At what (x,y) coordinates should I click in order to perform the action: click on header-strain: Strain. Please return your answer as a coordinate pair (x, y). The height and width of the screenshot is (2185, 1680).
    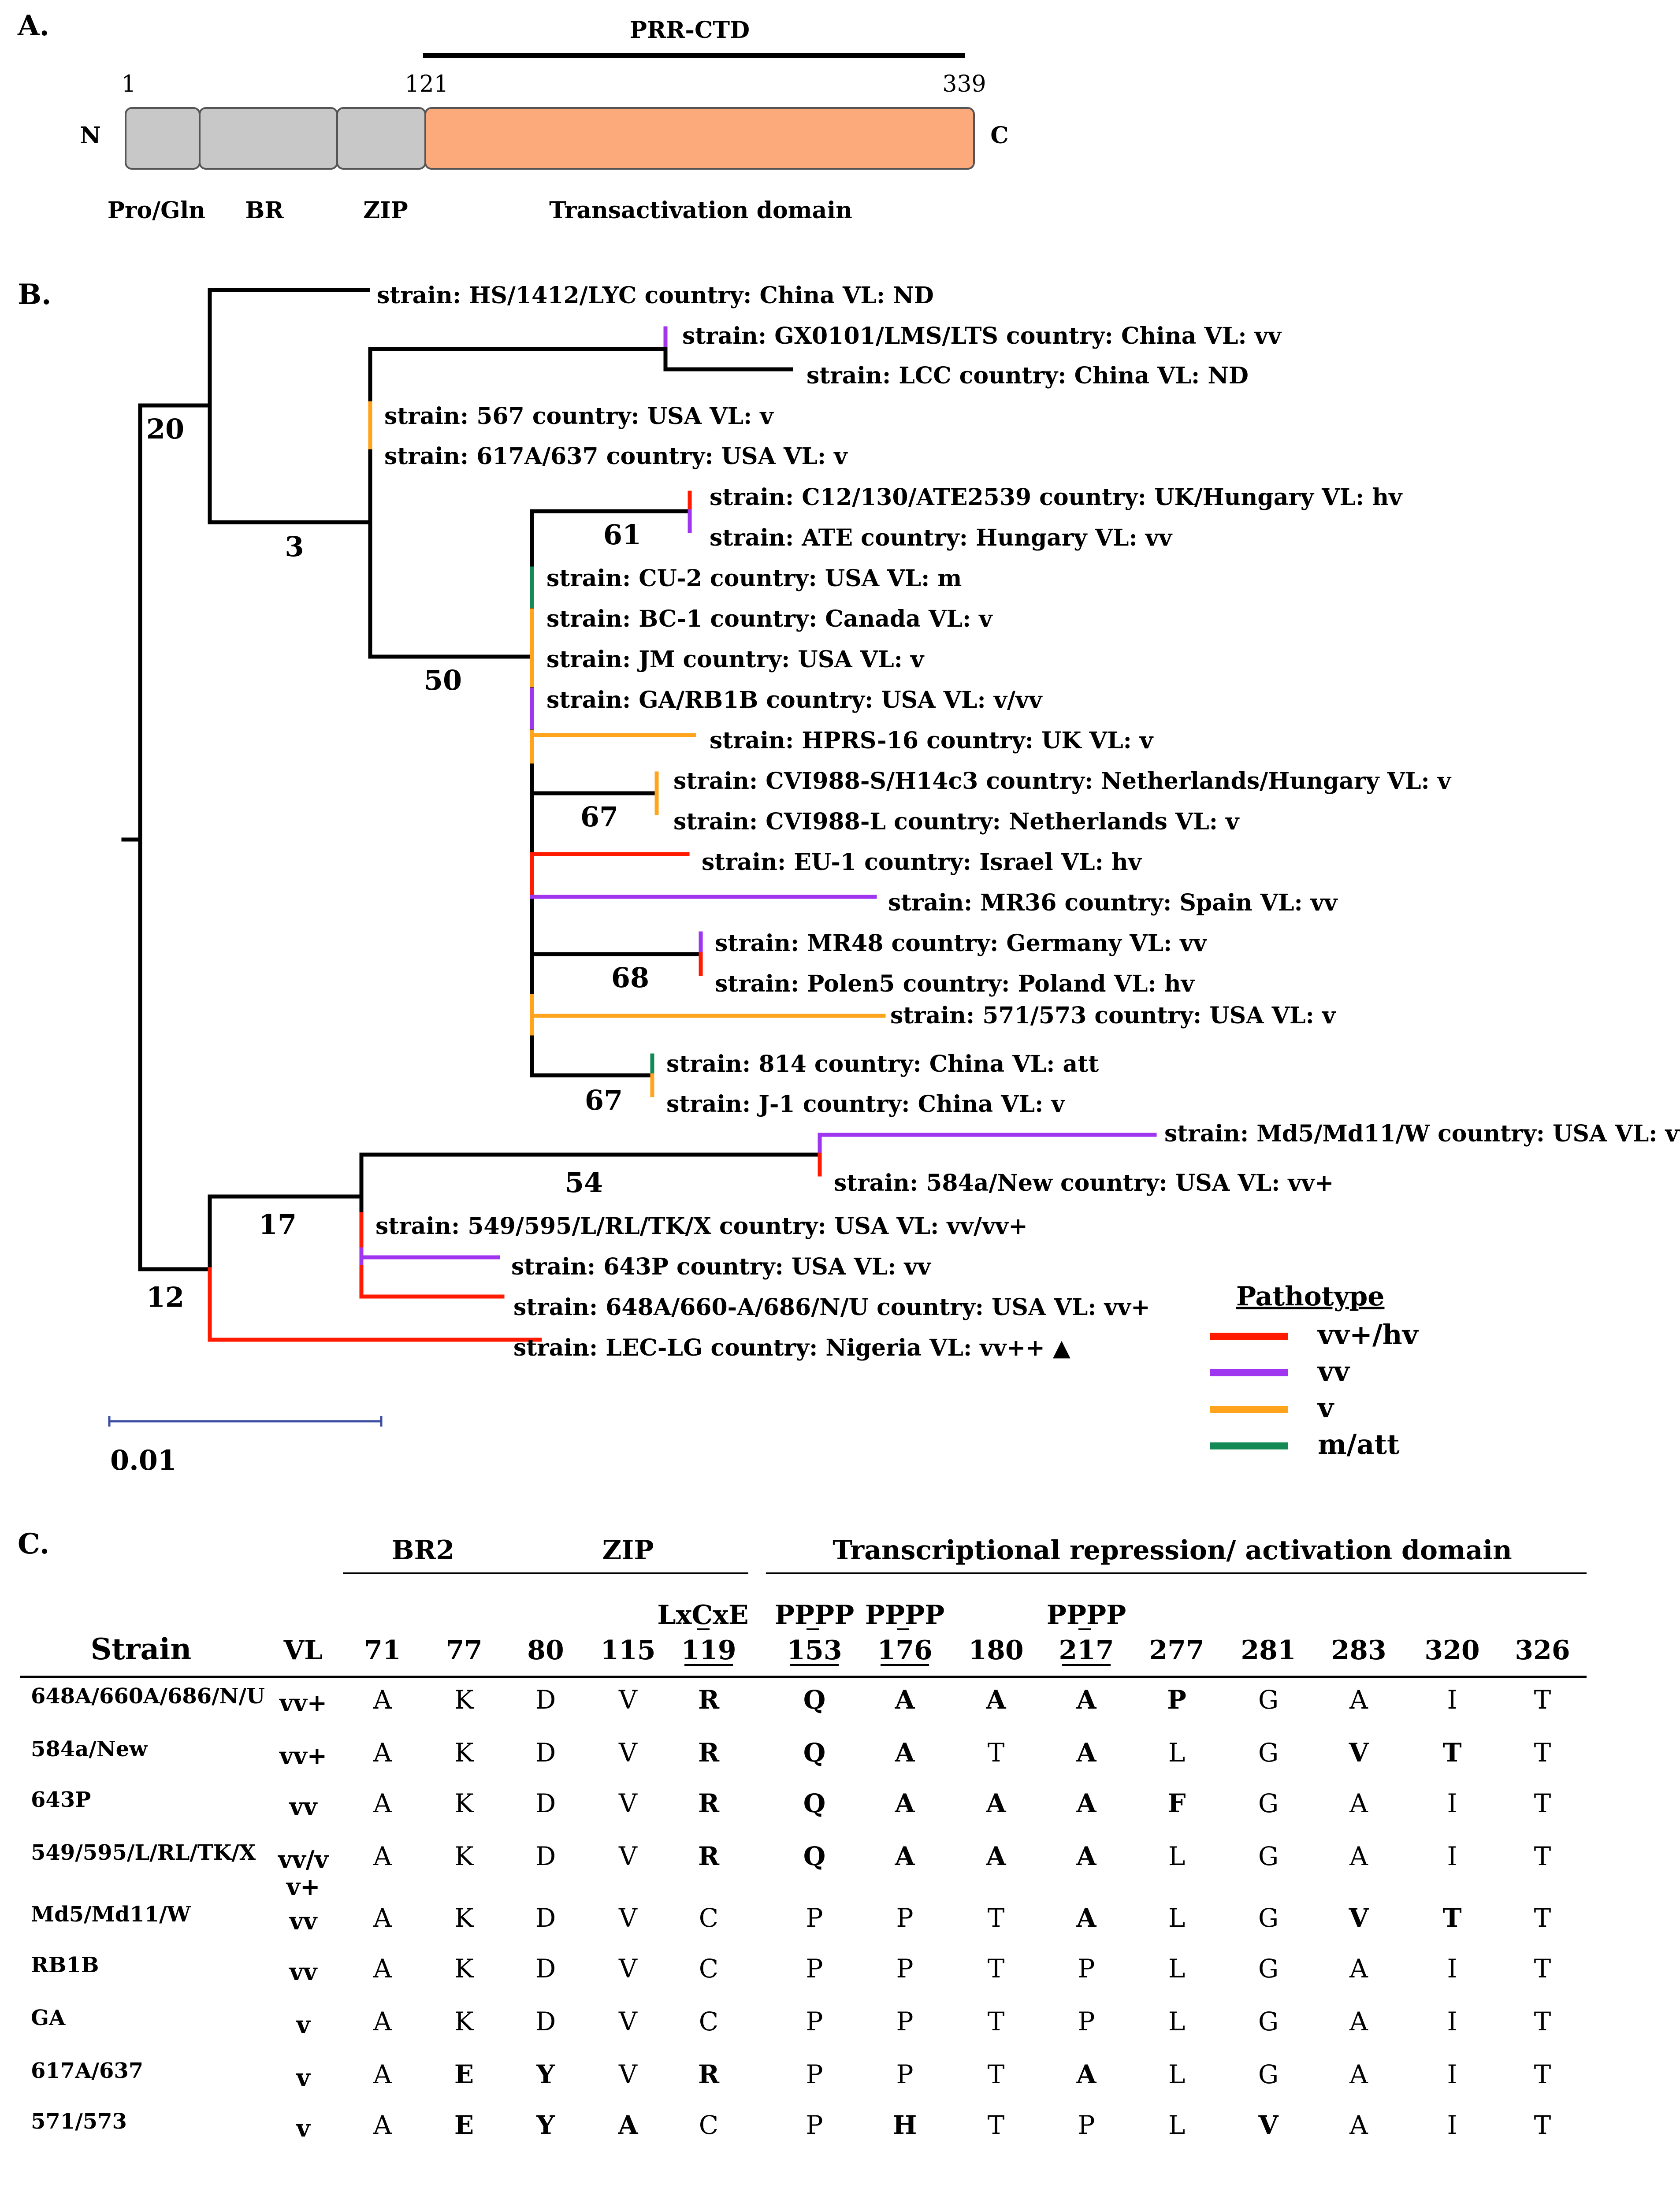
    Looking at the image, I should click on (141, 1649).